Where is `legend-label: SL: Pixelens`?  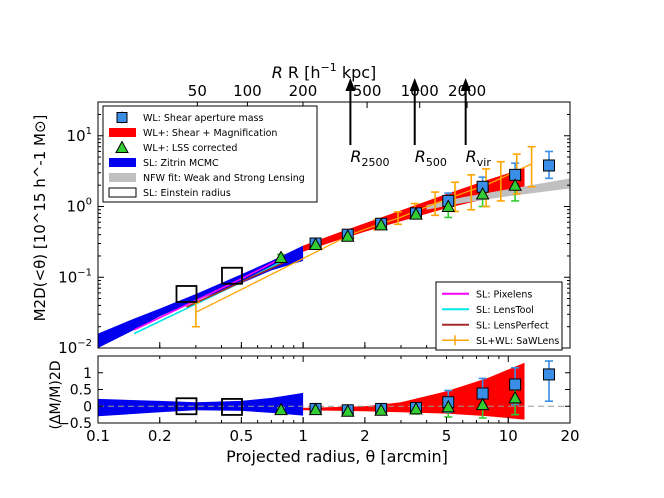 legend-label: SL: Pixelens is located at coordinates (504, 294).